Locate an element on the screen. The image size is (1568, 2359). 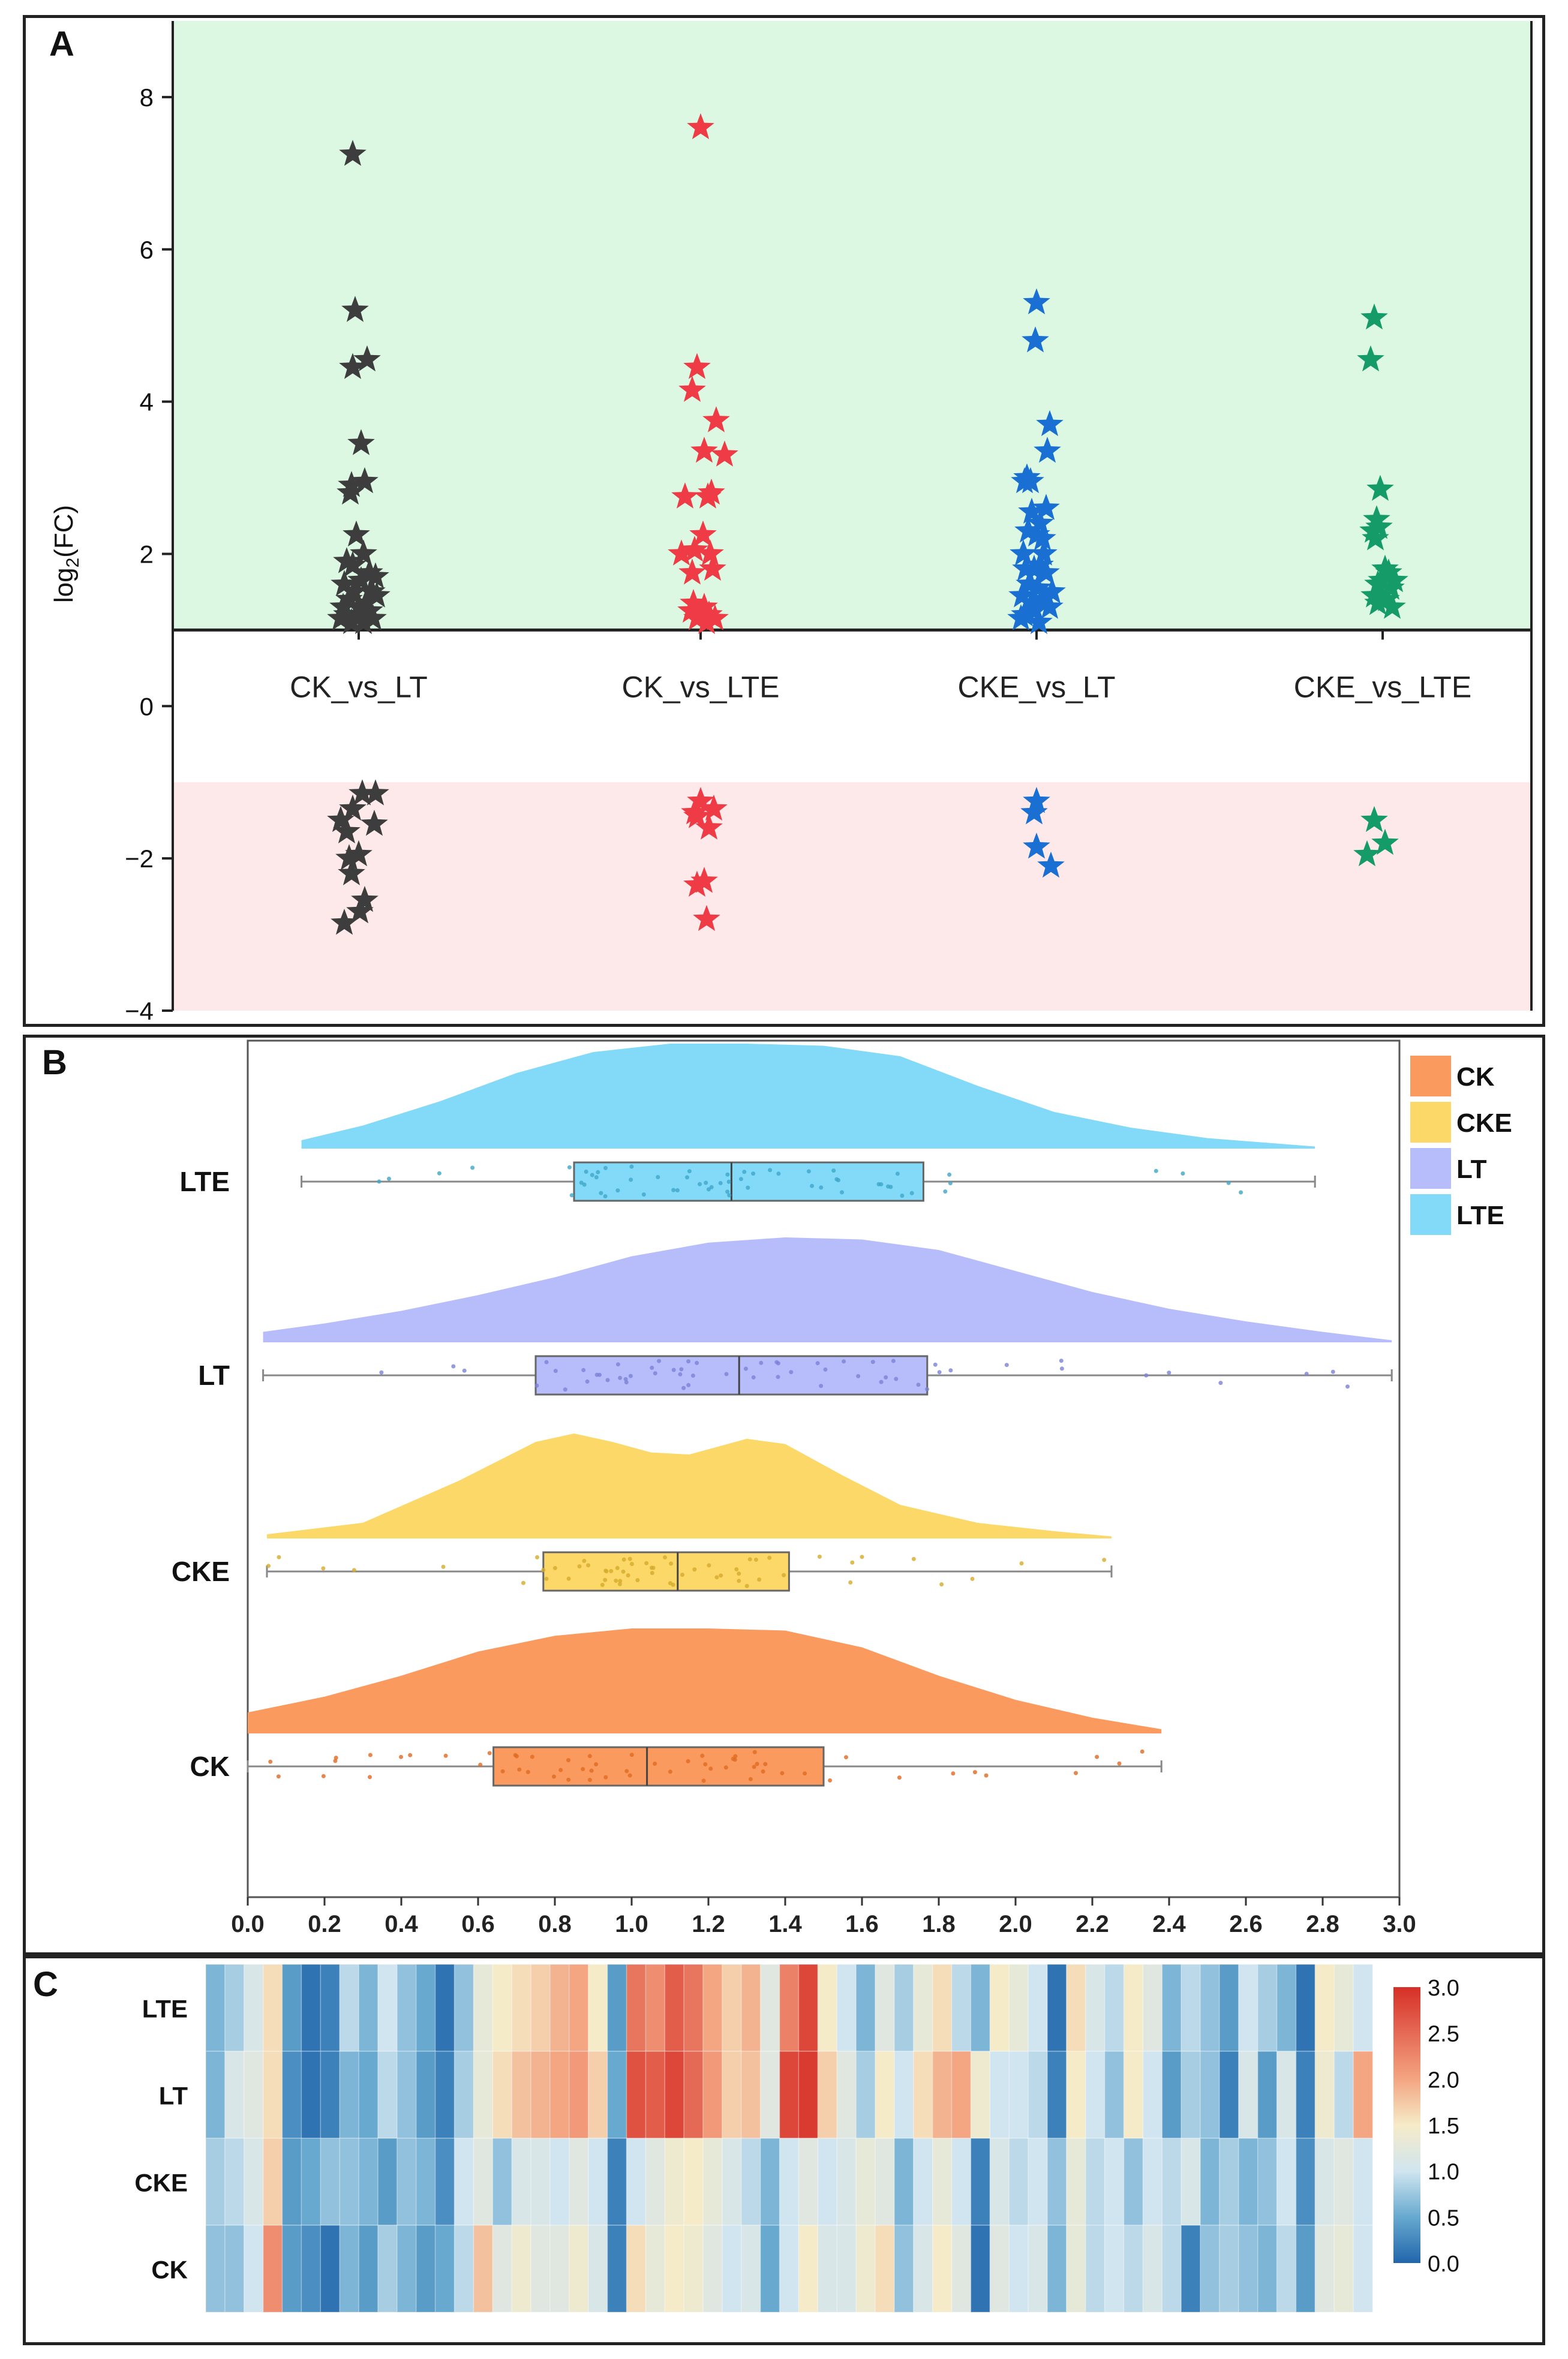
x-tick-label: 0.6 is located at coordinates (478, 1924).